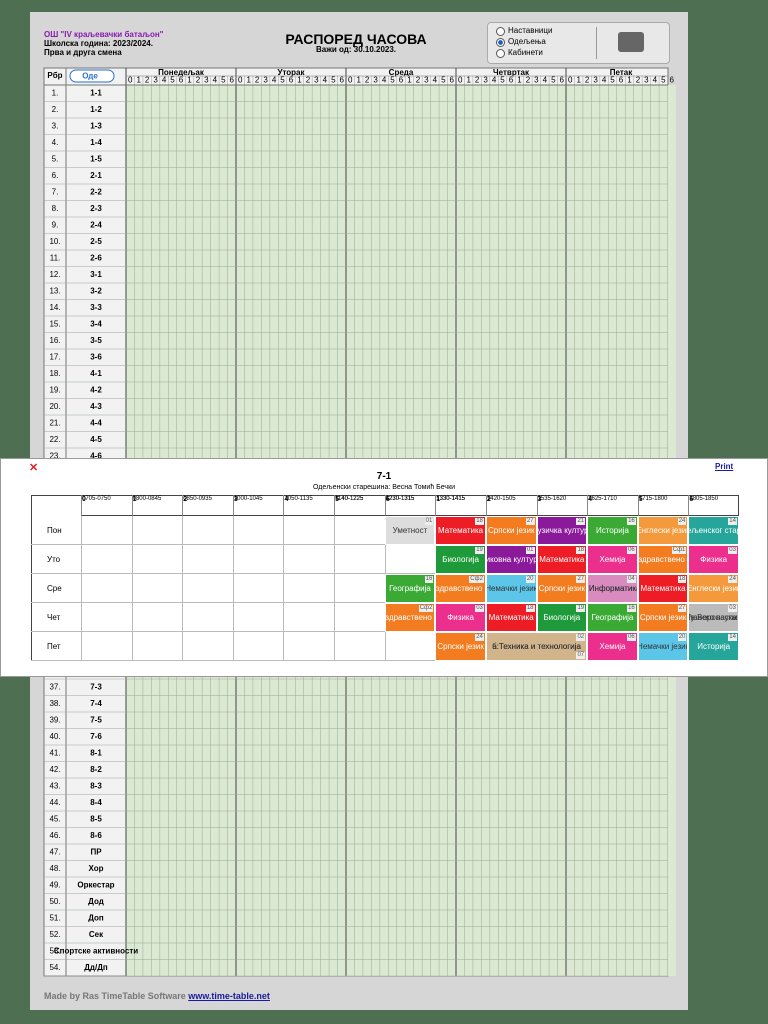  I want to click on school: ОШ "IV краљевачки батаљон", so click(104, 34).